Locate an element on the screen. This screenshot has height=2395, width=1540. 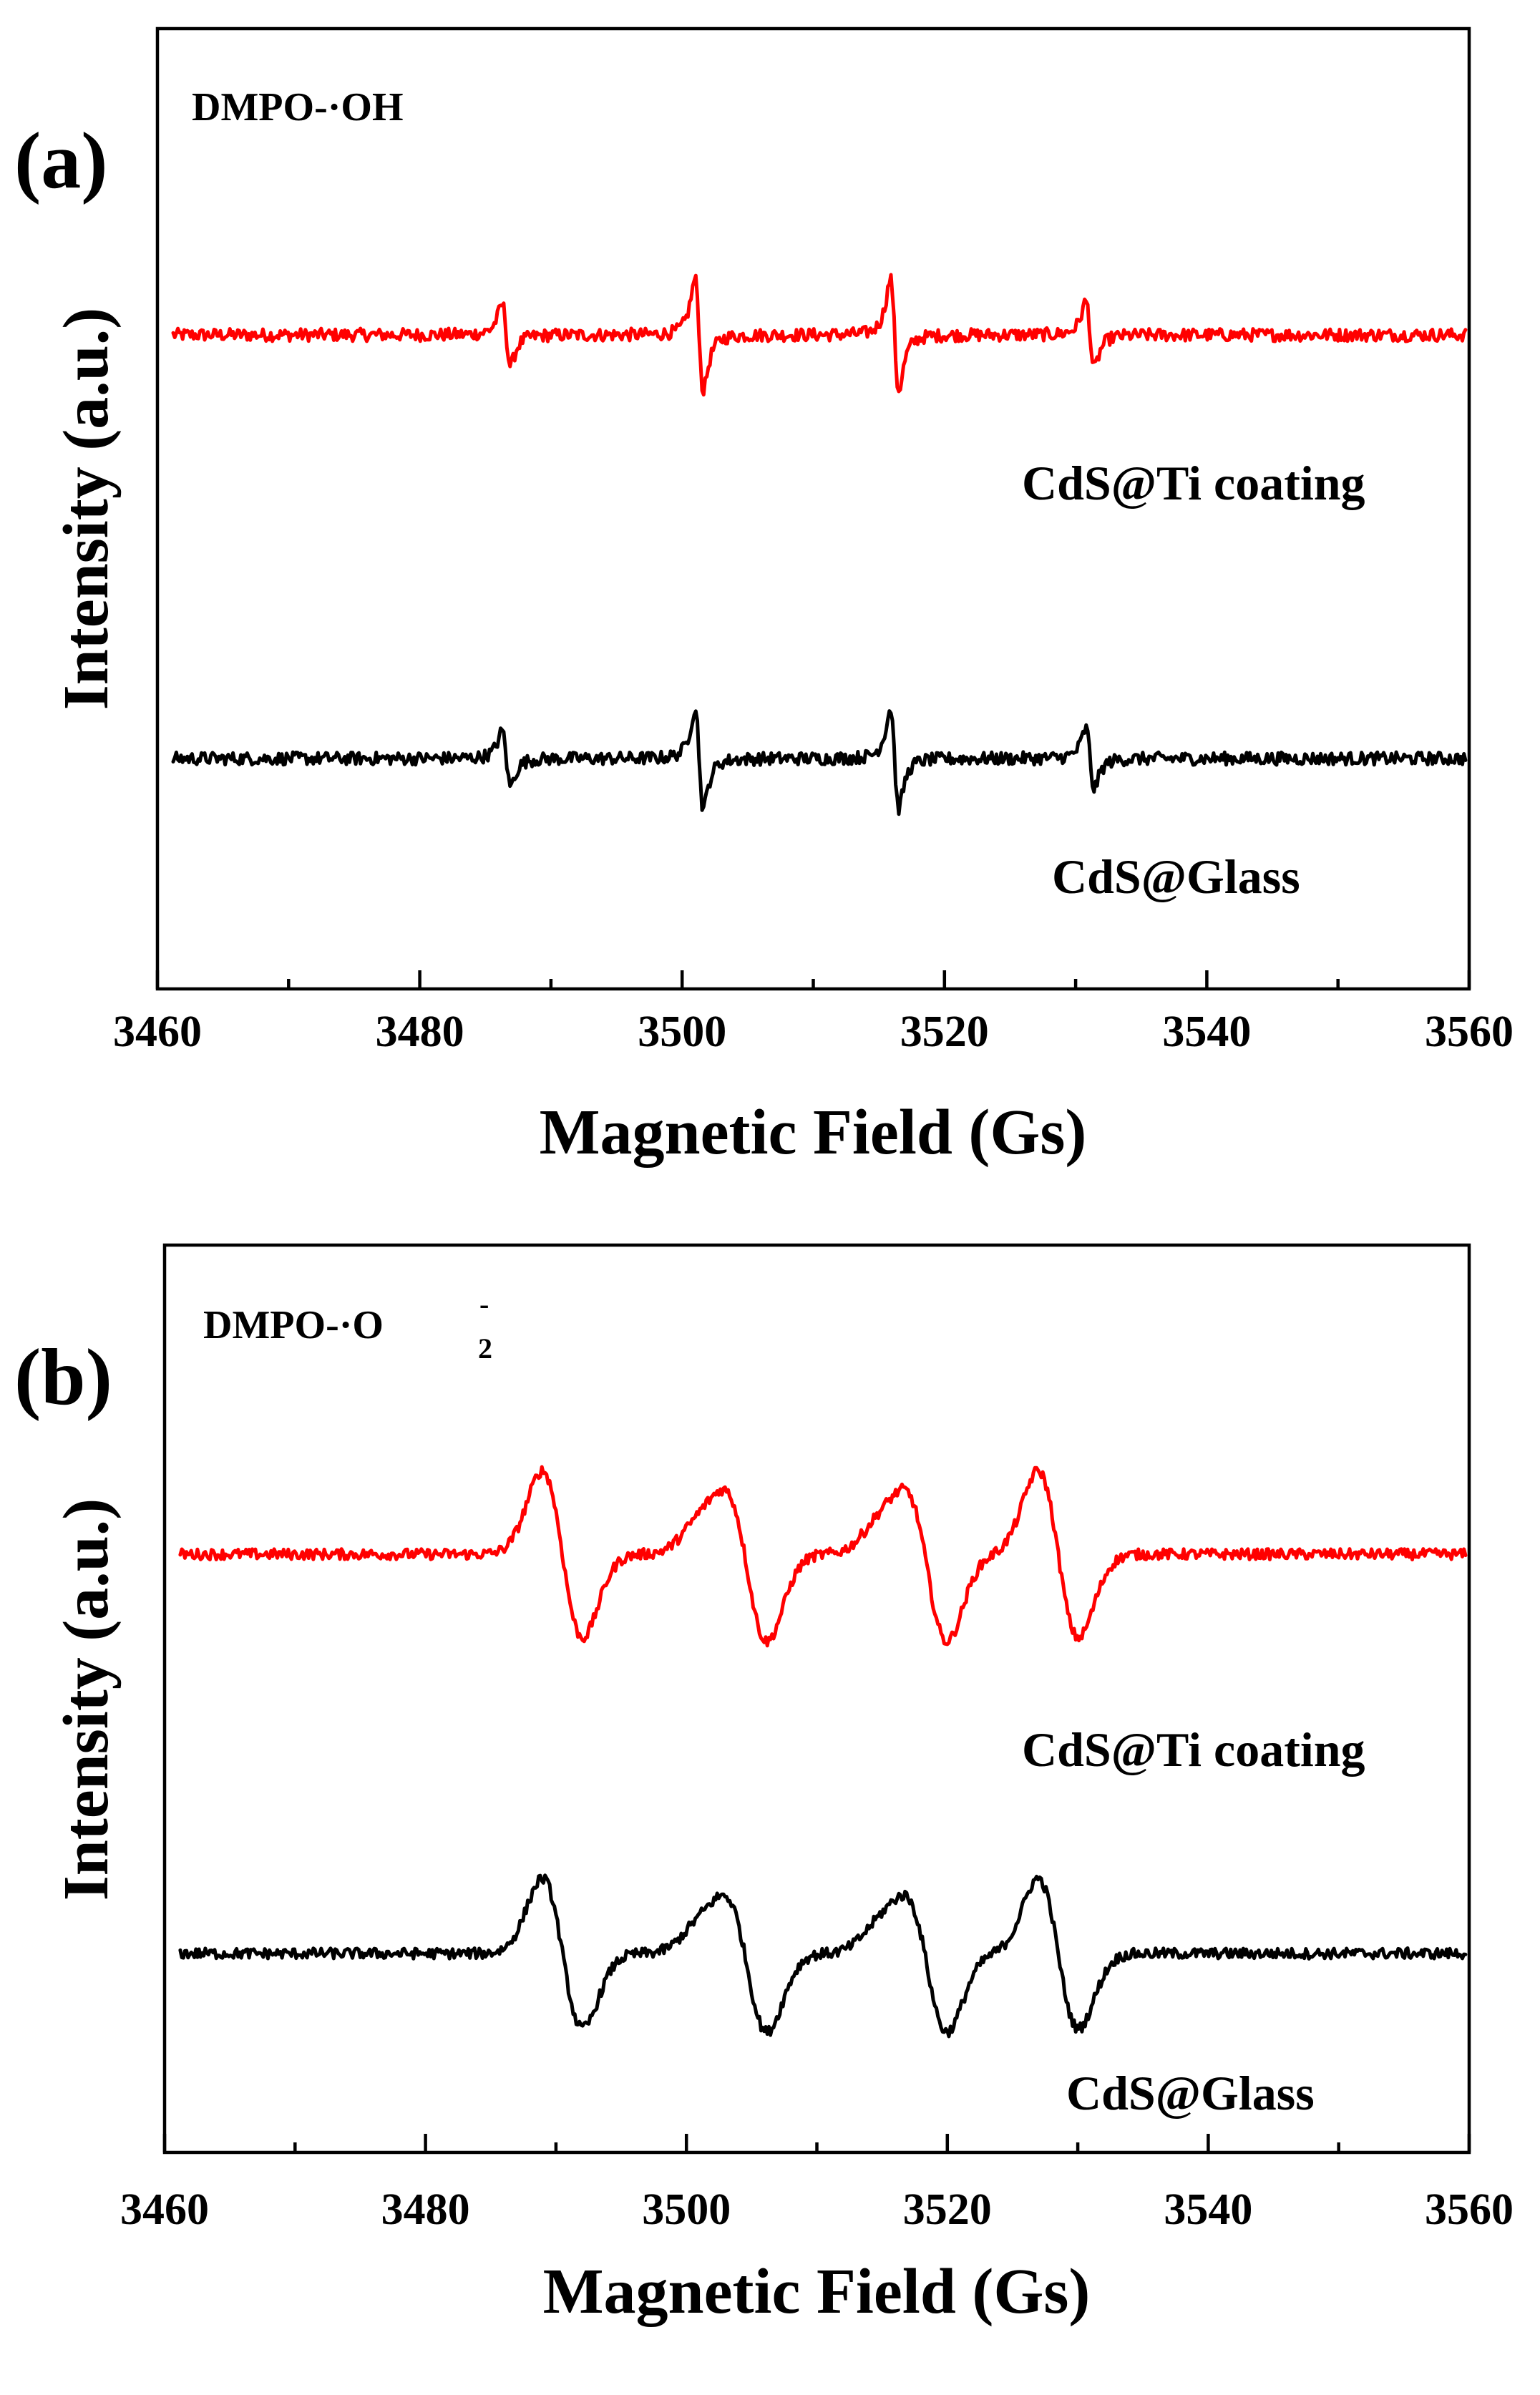
panel-a-x-ticks: 3460 3480 3500 3520 3540 3560 is located at coordinates (813, 1013).